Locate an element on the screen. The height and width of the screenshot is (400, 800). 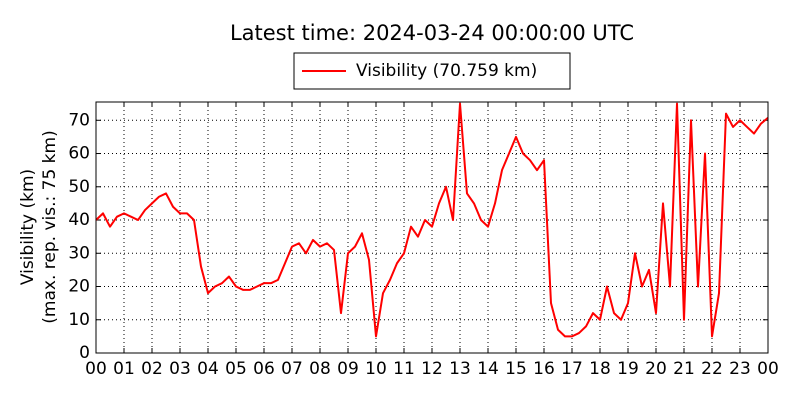
y-axis-label: (max. rep. vis.: 75 km) is located at coordinates (50, 226).